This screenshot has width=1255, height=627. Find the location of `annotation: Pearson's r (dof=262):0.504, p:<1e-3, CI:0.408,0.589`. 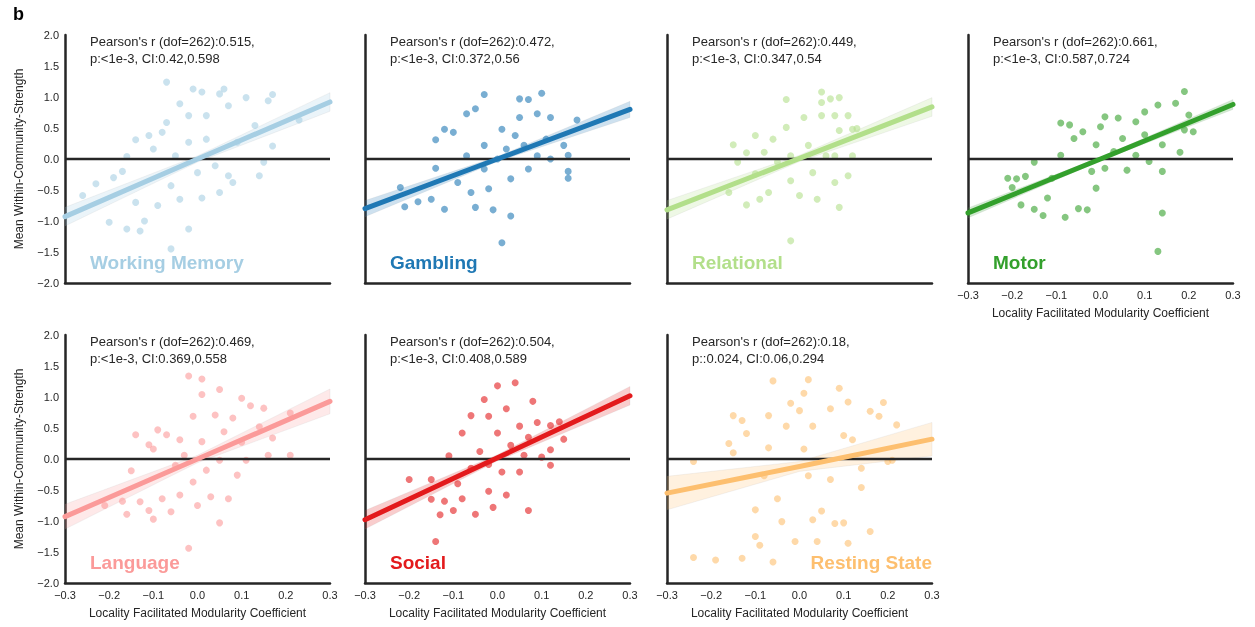

annotation: Pearson's r (dof=262):0.504, p:<1e-3, CI:0.408,0.589 is located at coordinates (472, 350).